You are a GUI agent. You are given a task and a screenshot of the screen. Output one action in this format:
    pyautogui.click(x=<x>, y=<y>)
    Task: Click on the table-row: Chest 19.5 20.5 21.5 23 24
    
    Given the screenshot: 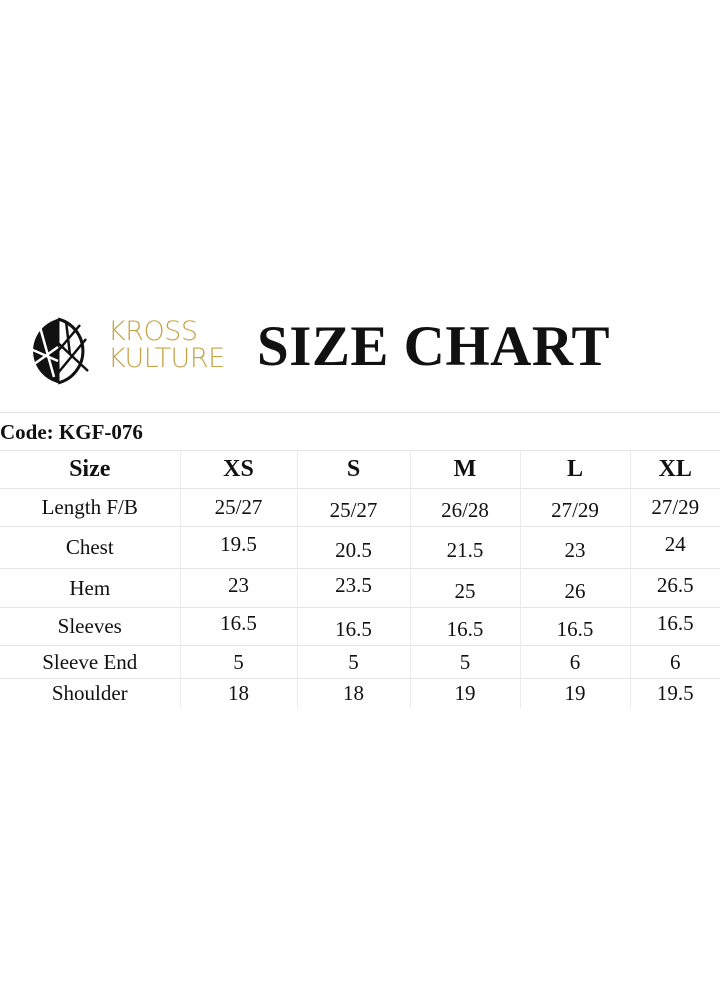 What is the action you would take?
    pyautogui.click(x=360, y=547)
    